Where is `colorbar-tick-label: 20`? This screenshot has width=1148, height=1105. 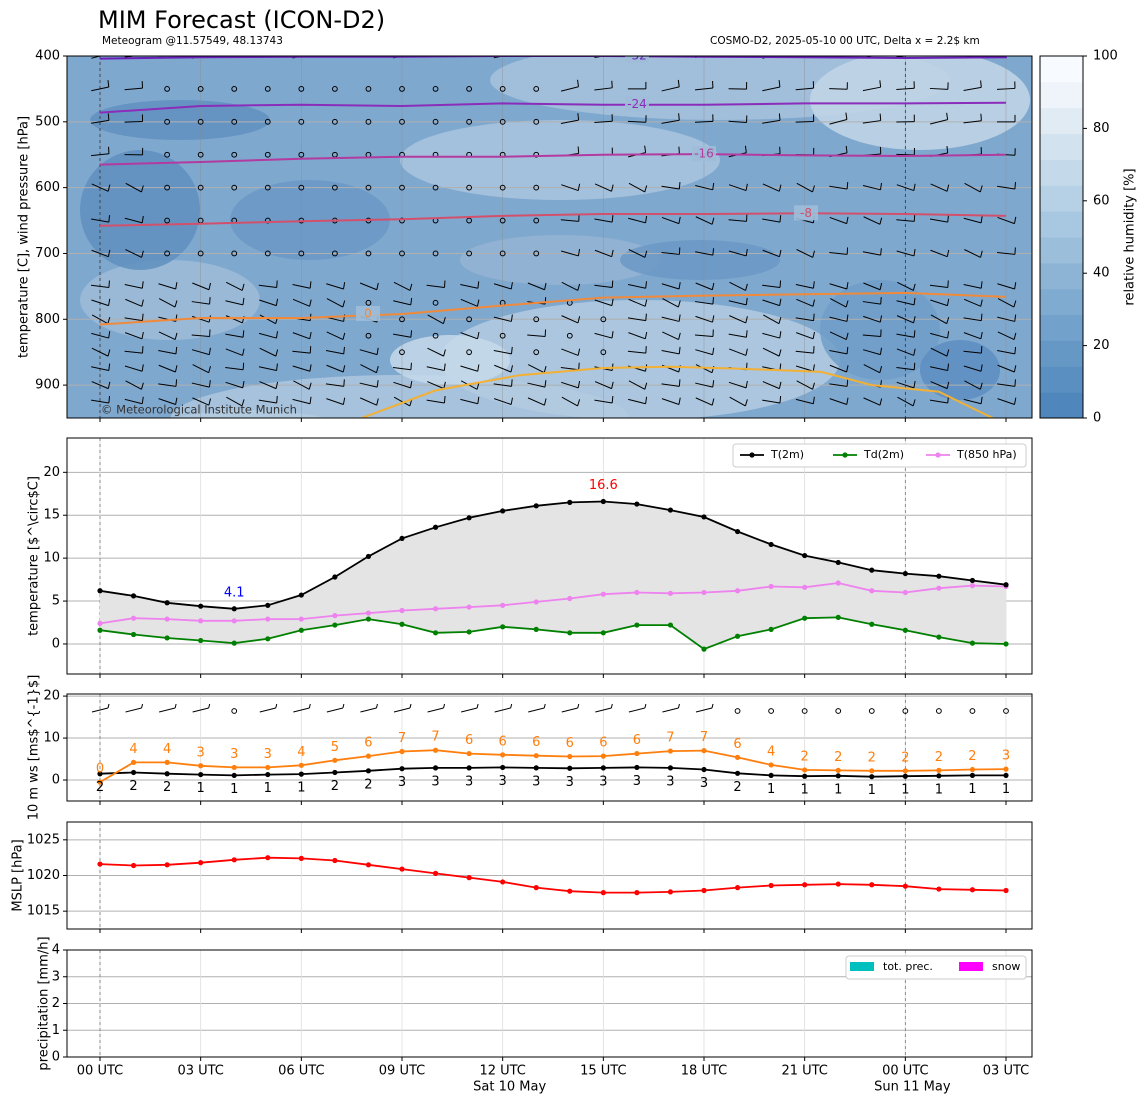 colorbar-tick-label: 20 is located at coordinates (1101, 345).